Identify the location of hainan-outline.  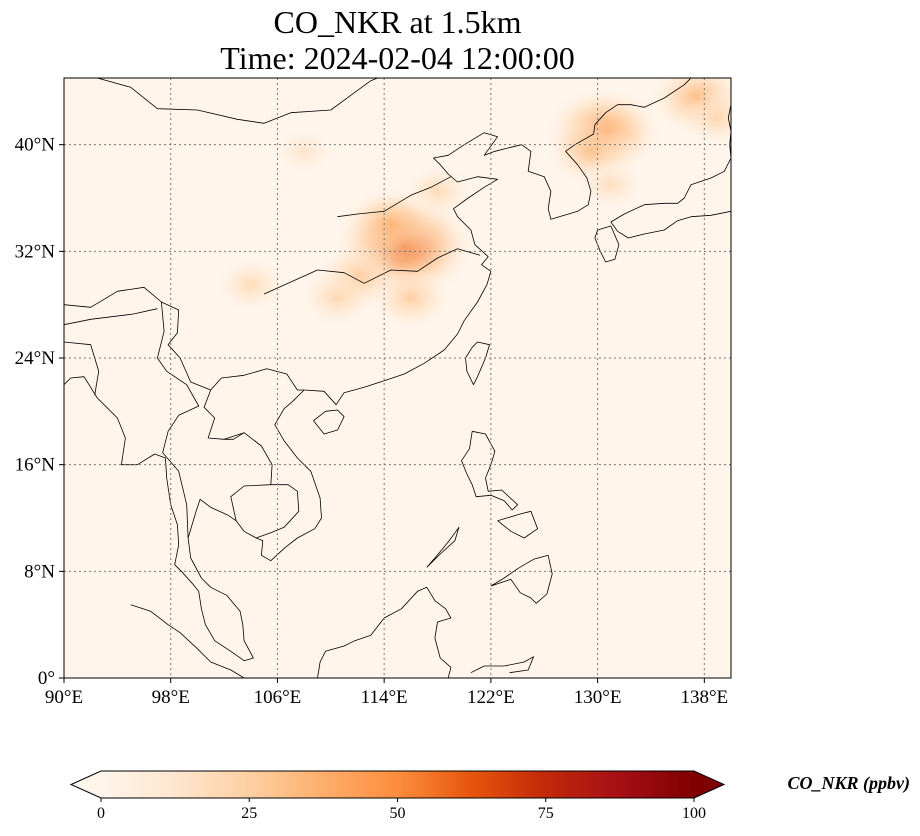
(329, 422).